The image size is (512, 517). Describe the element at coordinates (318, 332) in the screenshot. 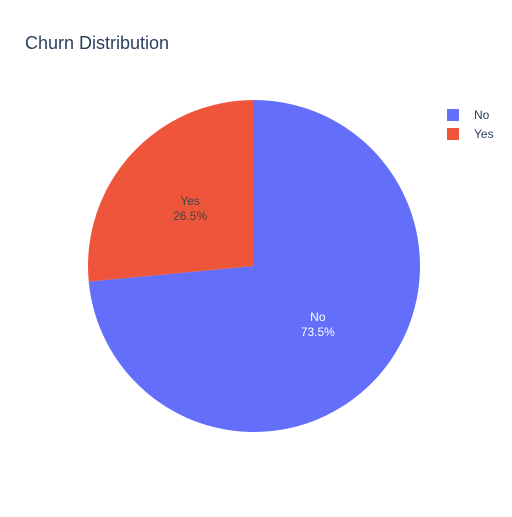

I see `slice-percent-no: 73.5%` at that location.